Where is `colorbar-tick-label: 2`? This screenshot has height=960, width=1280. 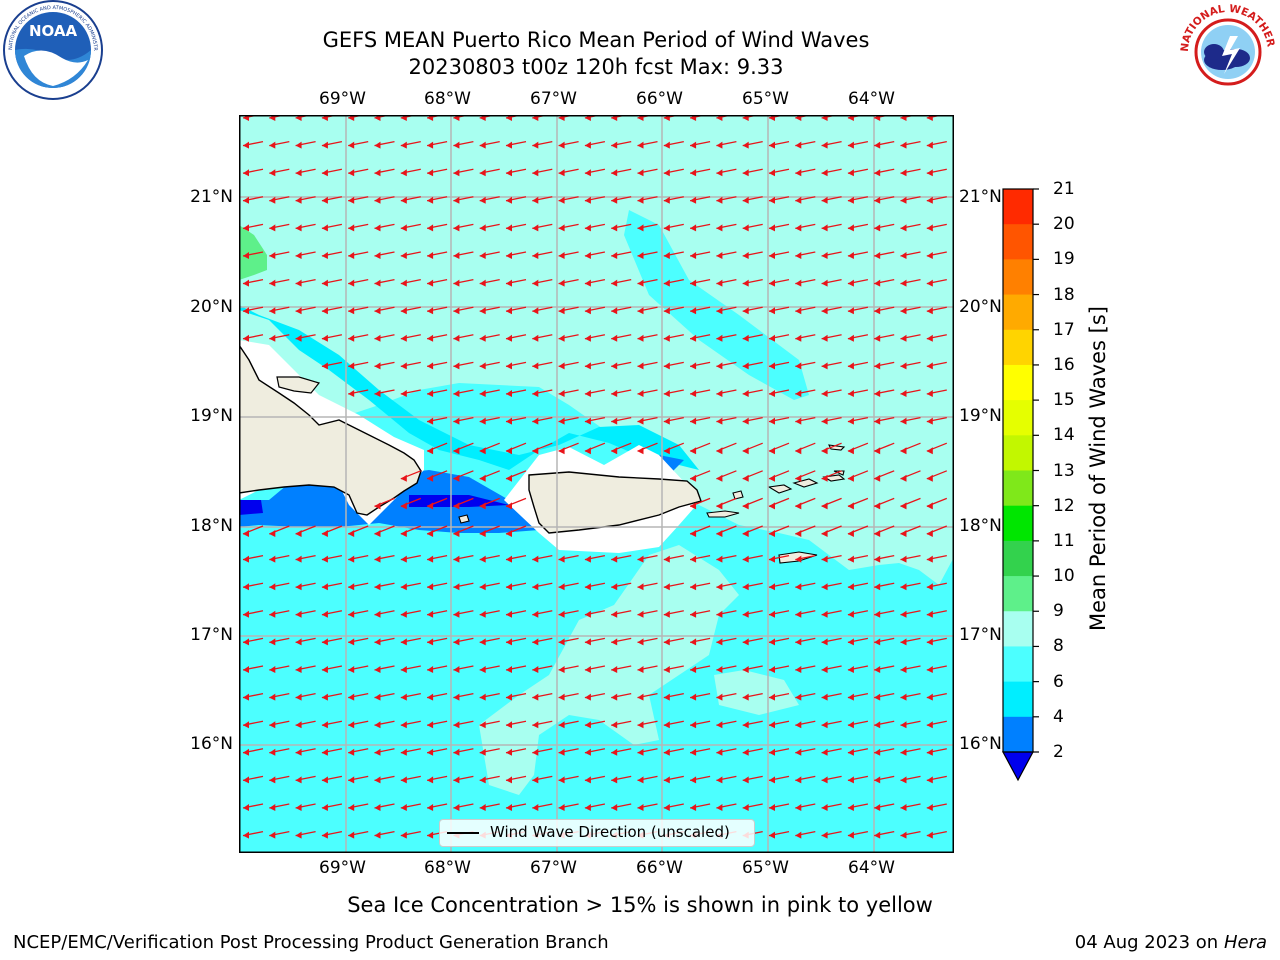
colorbar-tick-label: 2 is located at coordinates (1058, 752).